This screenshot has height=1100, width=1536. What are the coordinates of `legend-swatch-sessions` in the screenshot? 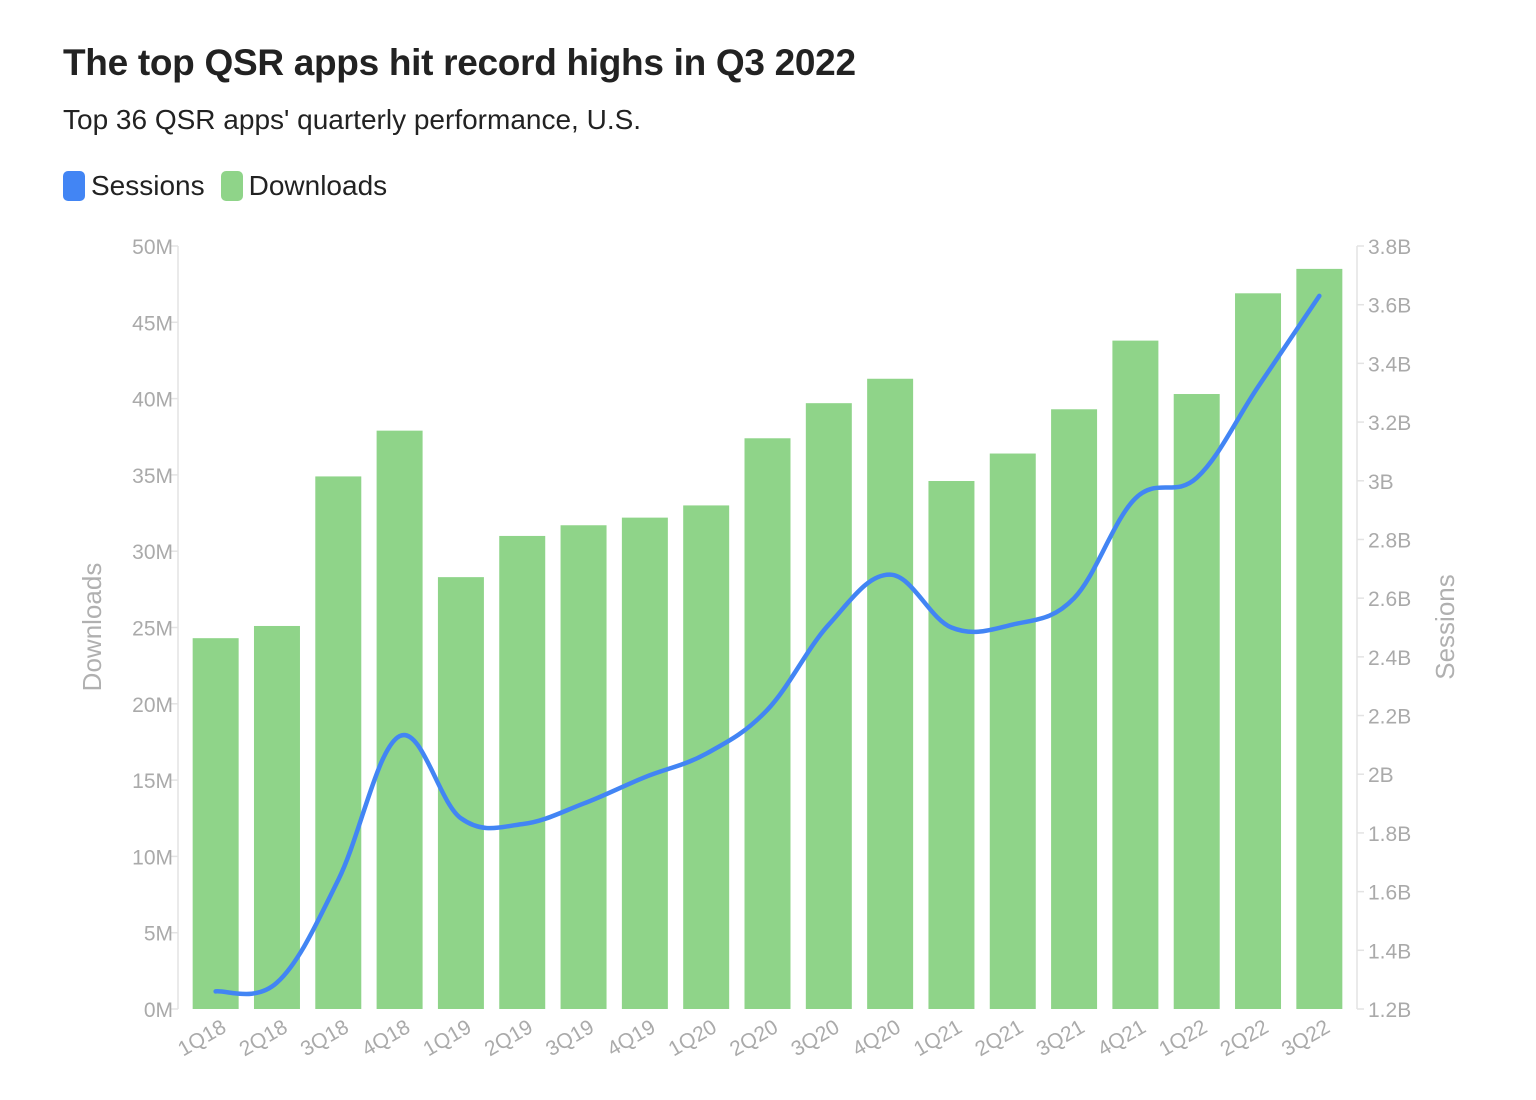 It's located at (74, 186).